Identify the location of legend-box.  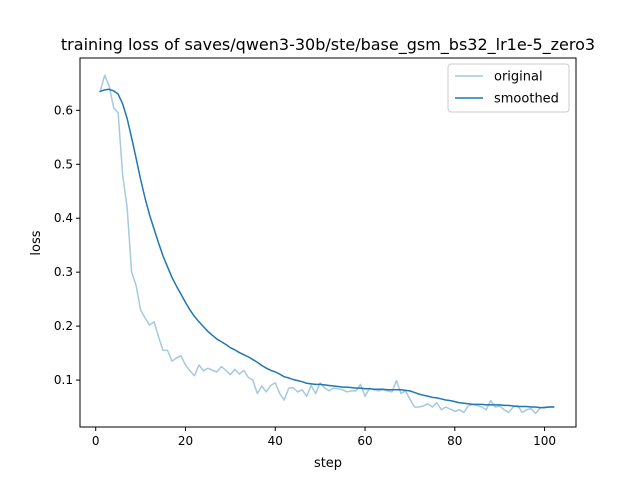
(508, 88).